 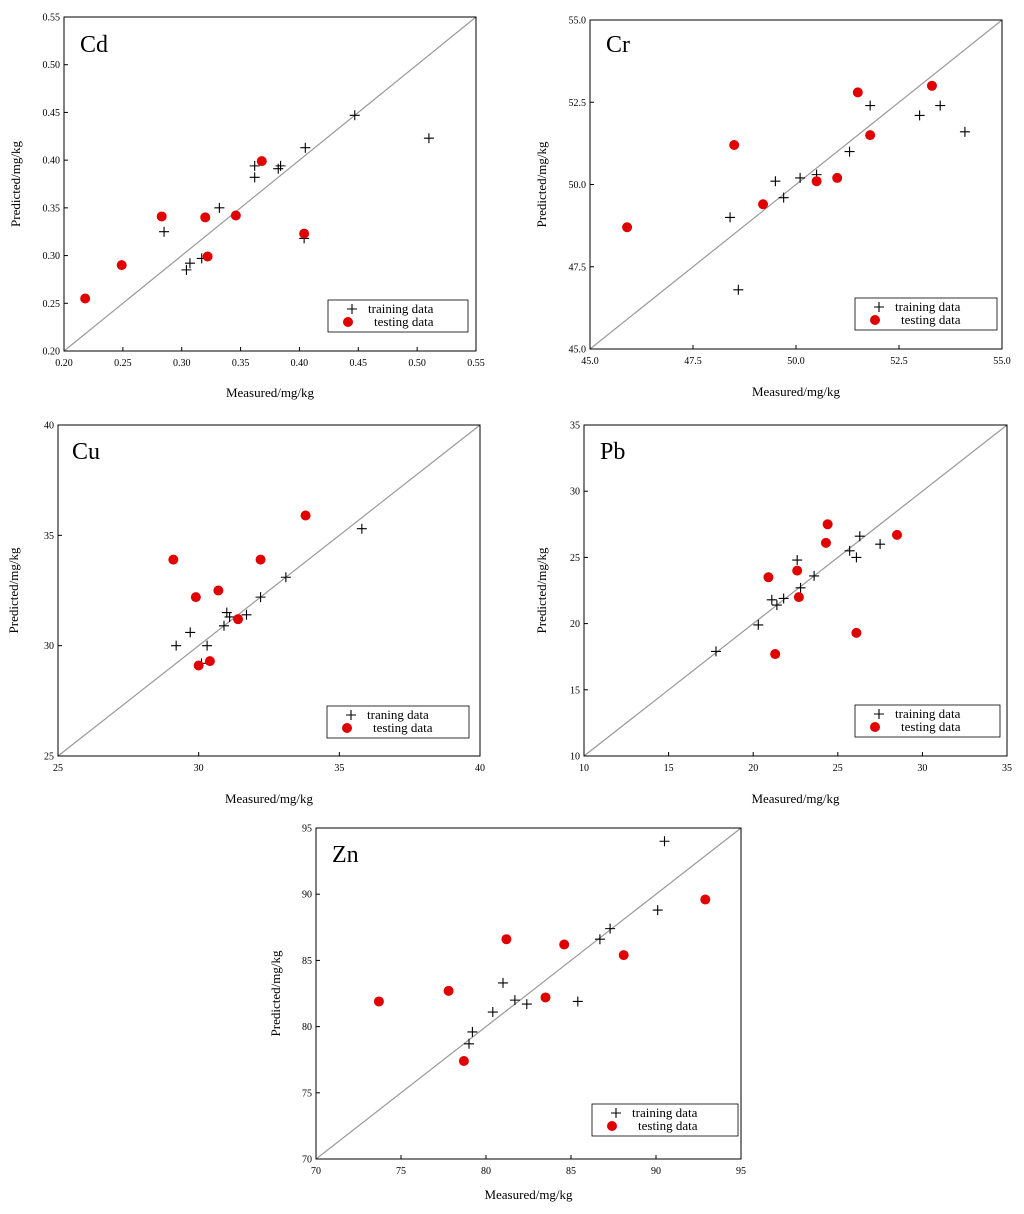 I want to click on x-tick-label: 30, so click(x=922, y=768).